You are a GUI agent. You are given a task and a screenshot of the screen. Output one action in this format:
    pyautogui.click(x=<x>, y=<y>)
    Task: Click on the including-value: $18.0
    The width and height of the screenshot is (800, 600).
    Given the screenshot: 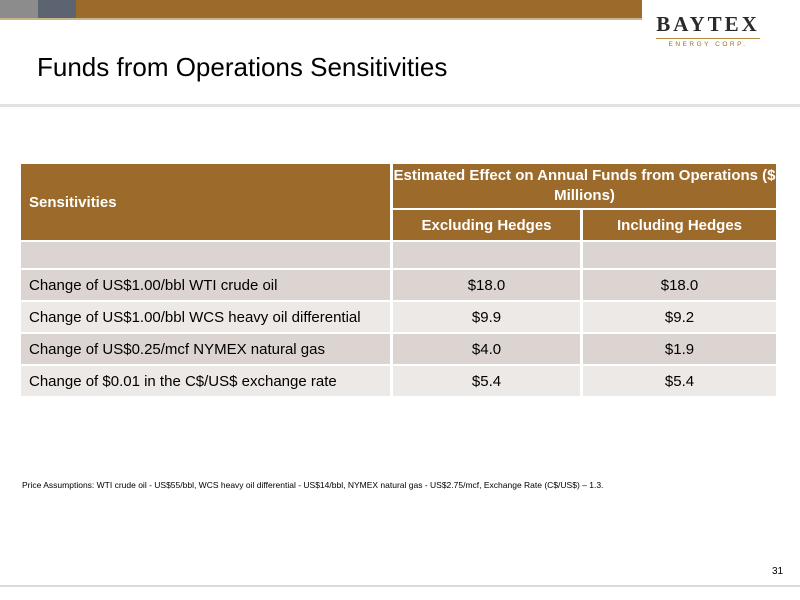 What is the action you would take?
    pyautogui.click(x=680, y=285)
    